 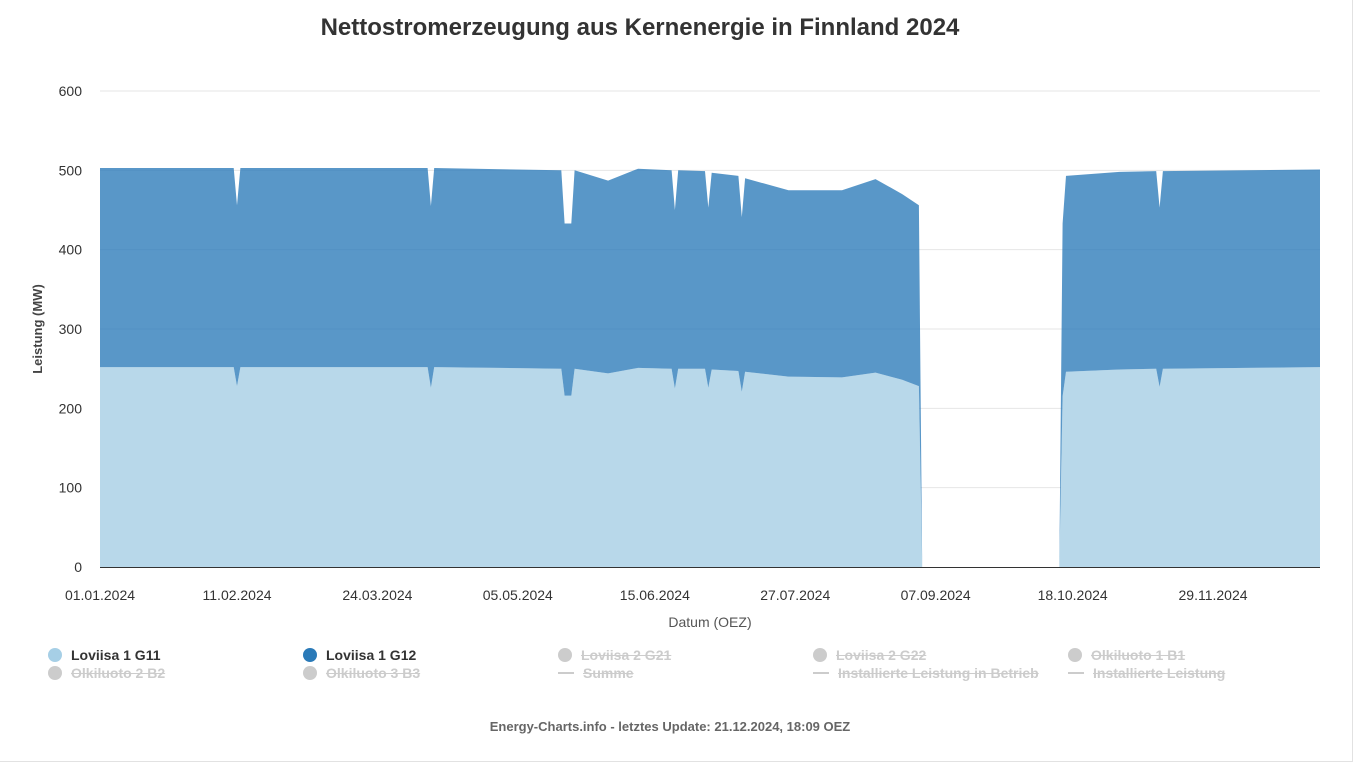 I want to click on legend-label: Olkiluoto 1 B1, so click(x=1138, y=655).